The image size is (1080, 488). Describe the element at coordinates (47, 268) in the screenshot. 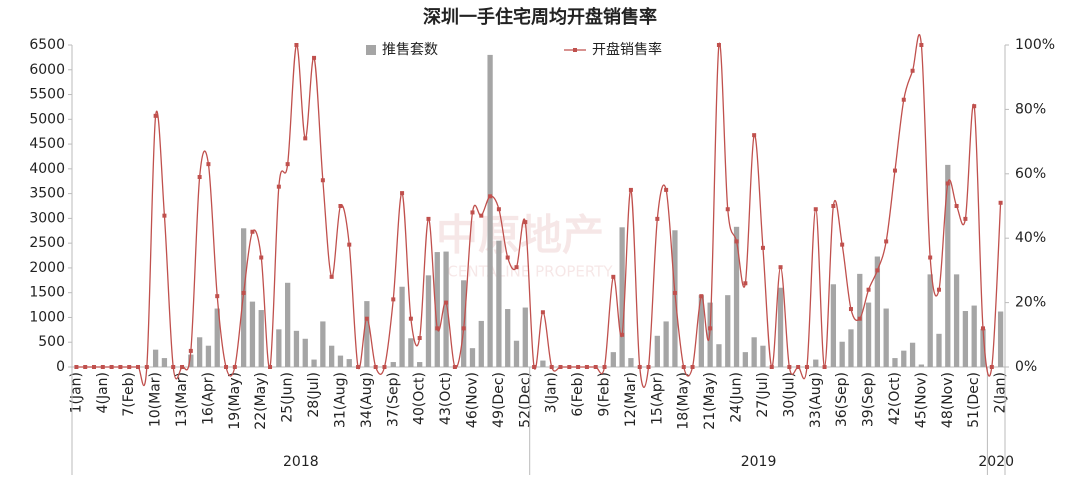

I see `y-tick-label: 2000` at that location.